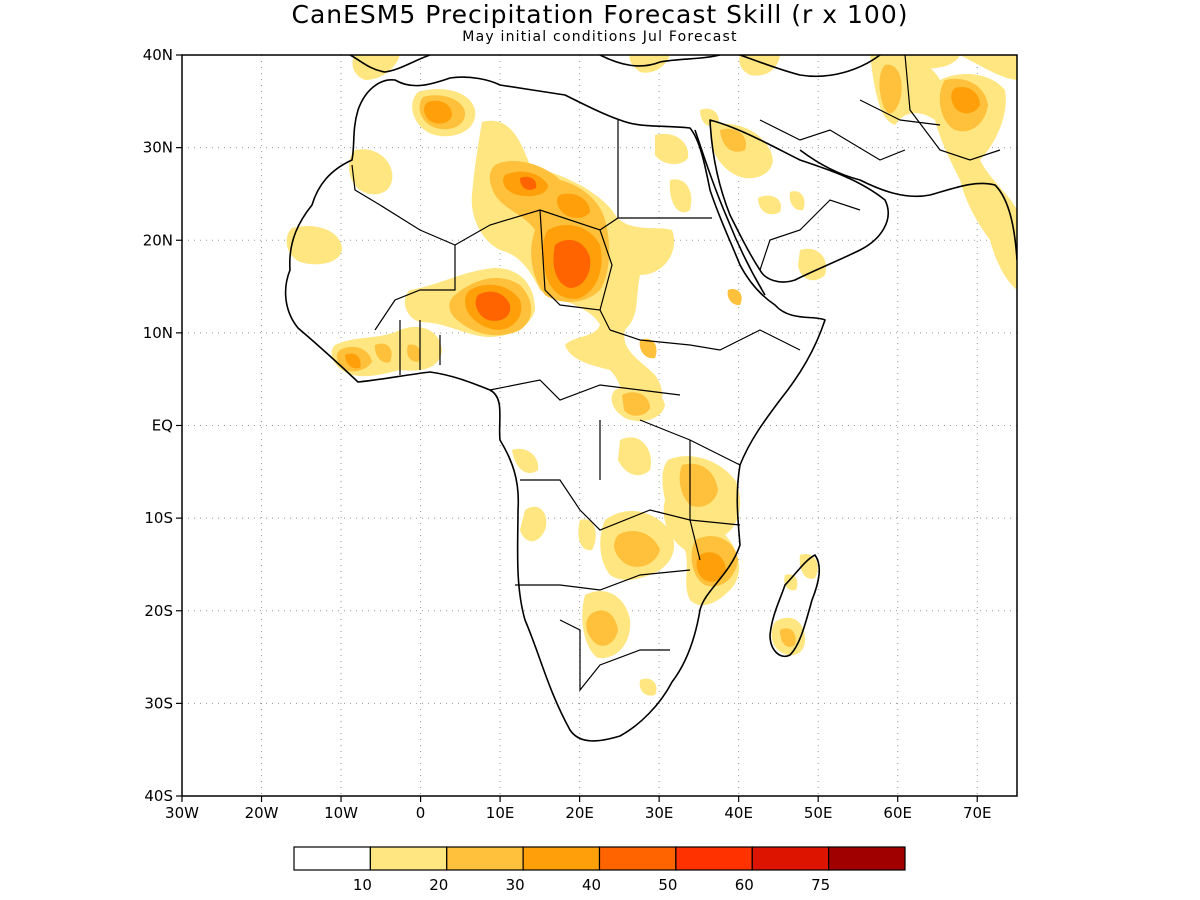  I want to click on skill-patch-angola, so click(533, 524).